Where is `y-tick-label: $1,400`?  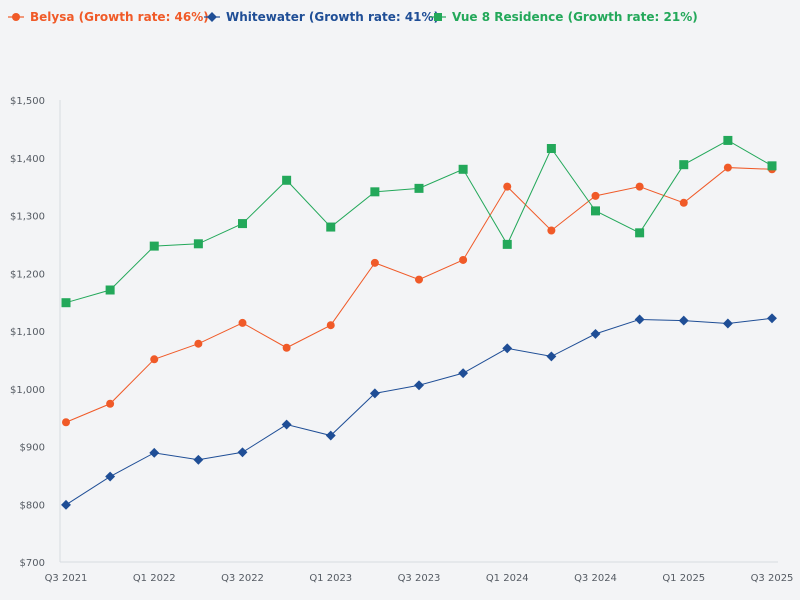 y-tick-label: $1,400 is located at coordinates (27, 159).